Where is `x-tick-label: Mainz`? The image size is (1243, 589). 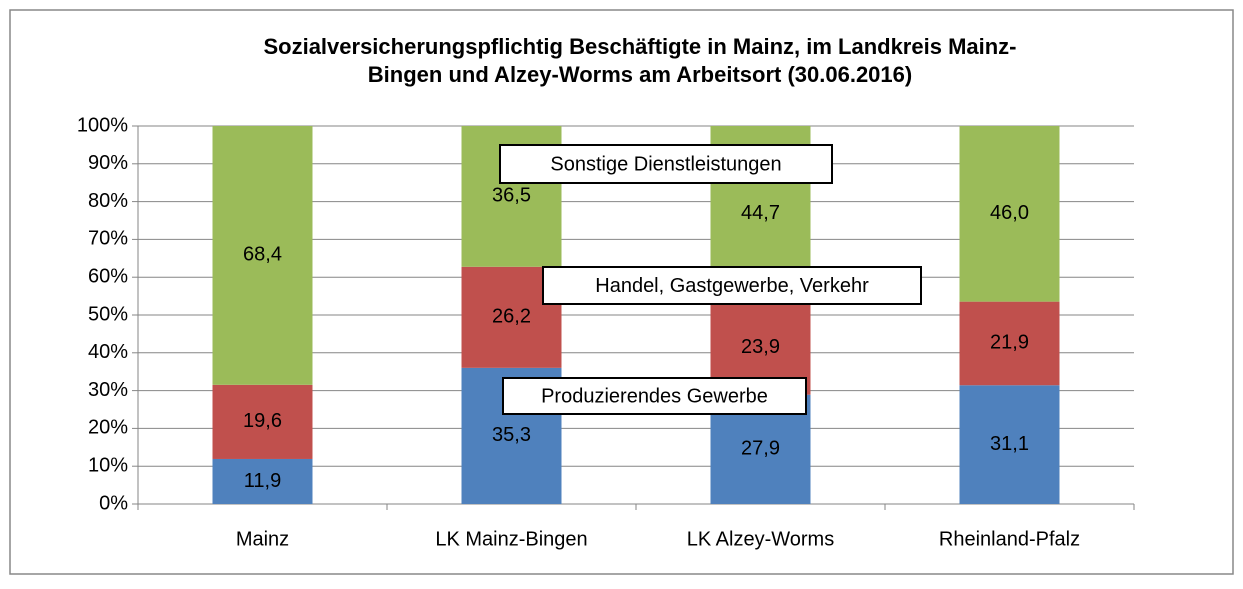
x-tick-label: Mainz is located at coordinates (262, 539).